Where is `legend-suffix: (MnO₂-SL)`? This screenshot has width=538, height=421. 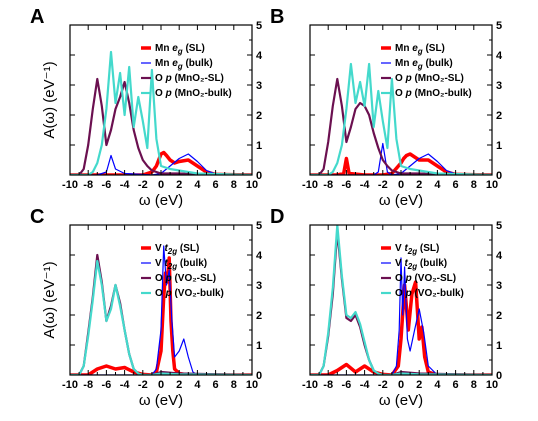 legend-suffix: (MnO₂-SL) is located at coordinates (438, 78).